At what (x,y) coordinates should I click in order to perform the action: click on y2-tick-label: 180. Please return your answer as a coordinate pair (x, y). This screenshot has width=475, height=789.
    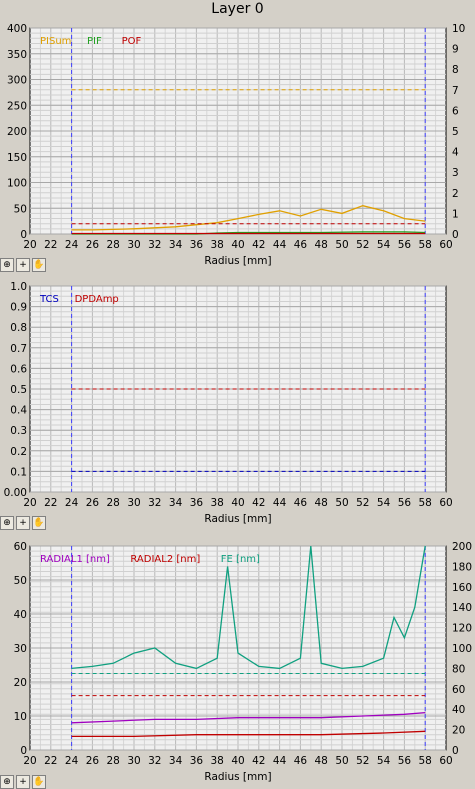
    Looking at the image, I should click on (462, 567).